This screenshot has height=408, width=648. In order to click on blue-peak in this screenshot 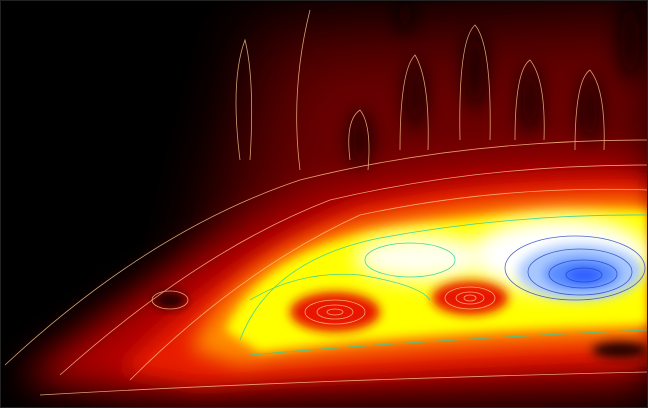, I will do `click(584, 275)`.